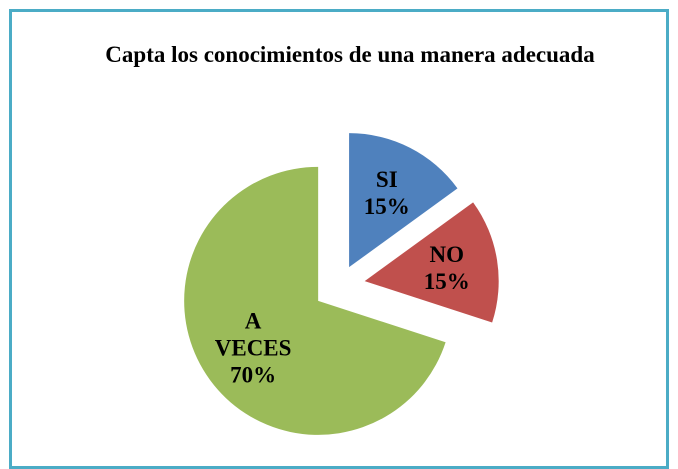 This screenshot has height=469, width=678. I want to click on category-label: A VECES, so click(253, 334).